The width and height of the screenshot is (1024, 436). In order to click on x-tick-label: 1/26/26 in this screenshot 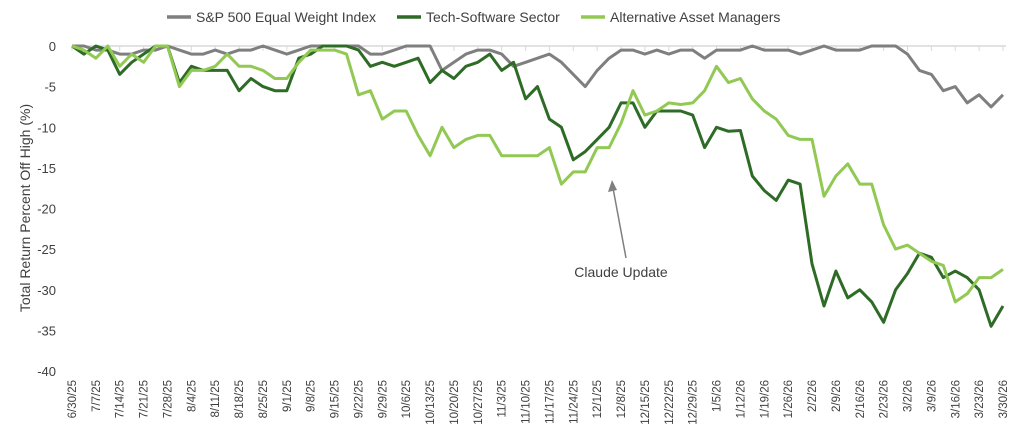, I will do `click(789, 399)`.